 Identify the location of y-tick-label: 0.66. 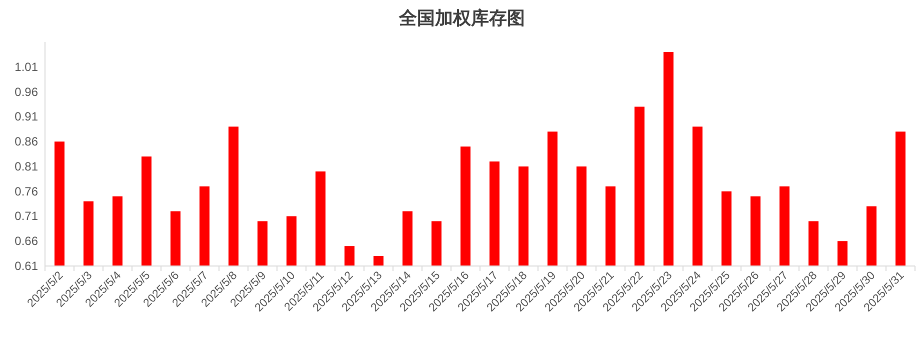
(26, 241).